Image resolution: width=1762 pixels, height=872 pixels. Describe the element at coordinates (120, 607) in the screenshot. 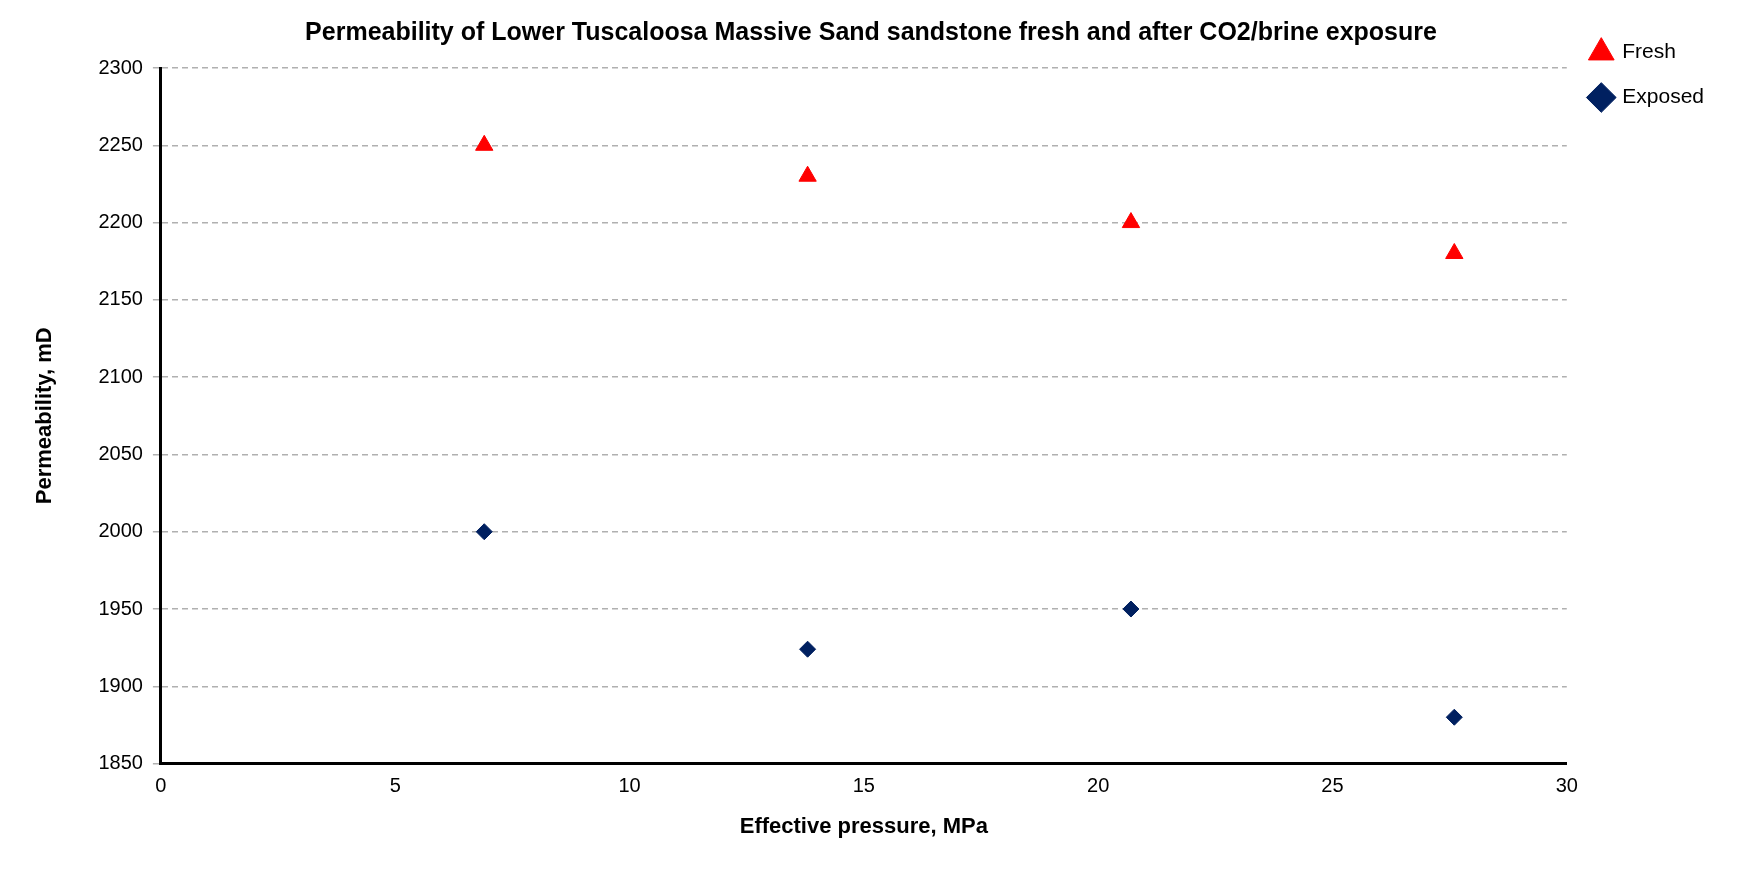

I see `y-tick-label: 1950` at that location.